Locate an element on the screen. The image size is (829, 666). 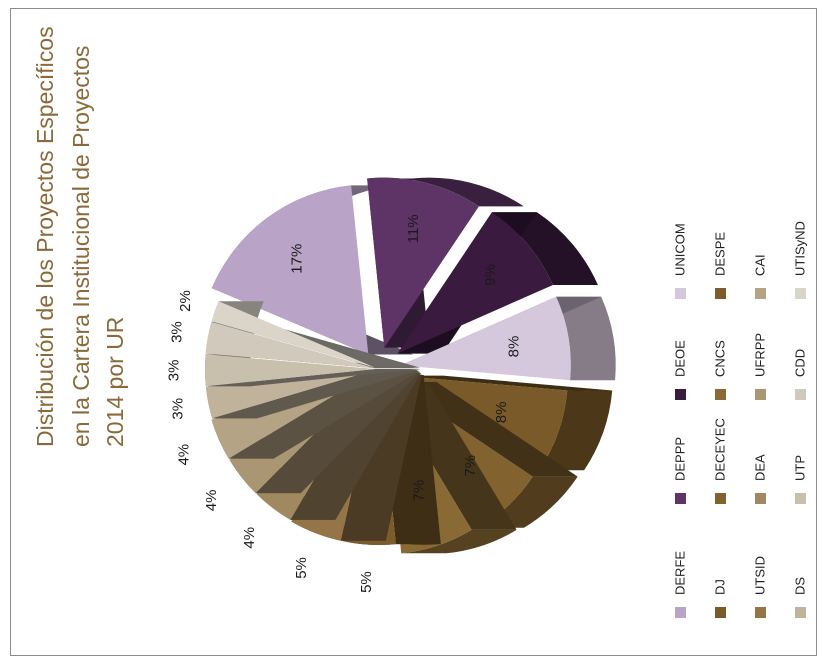
slice-edge-dea is located at coordinates (355, 446).